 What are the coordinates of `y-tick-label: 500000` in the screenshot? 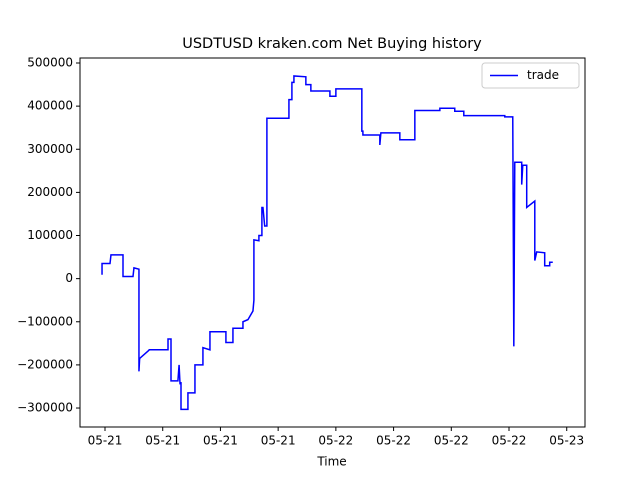 It's located at (50, 63).